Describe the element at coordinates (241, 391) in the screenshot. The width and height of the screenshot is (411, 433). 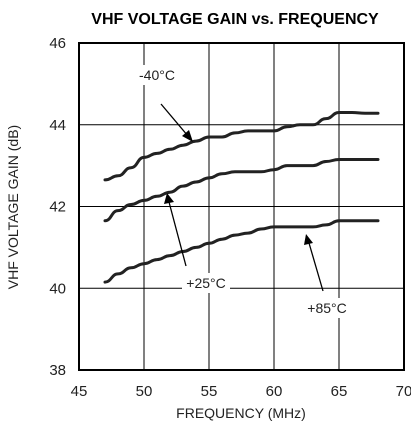
I see `x-axis-ticks: 45 50 55 60 65 70` at that location.